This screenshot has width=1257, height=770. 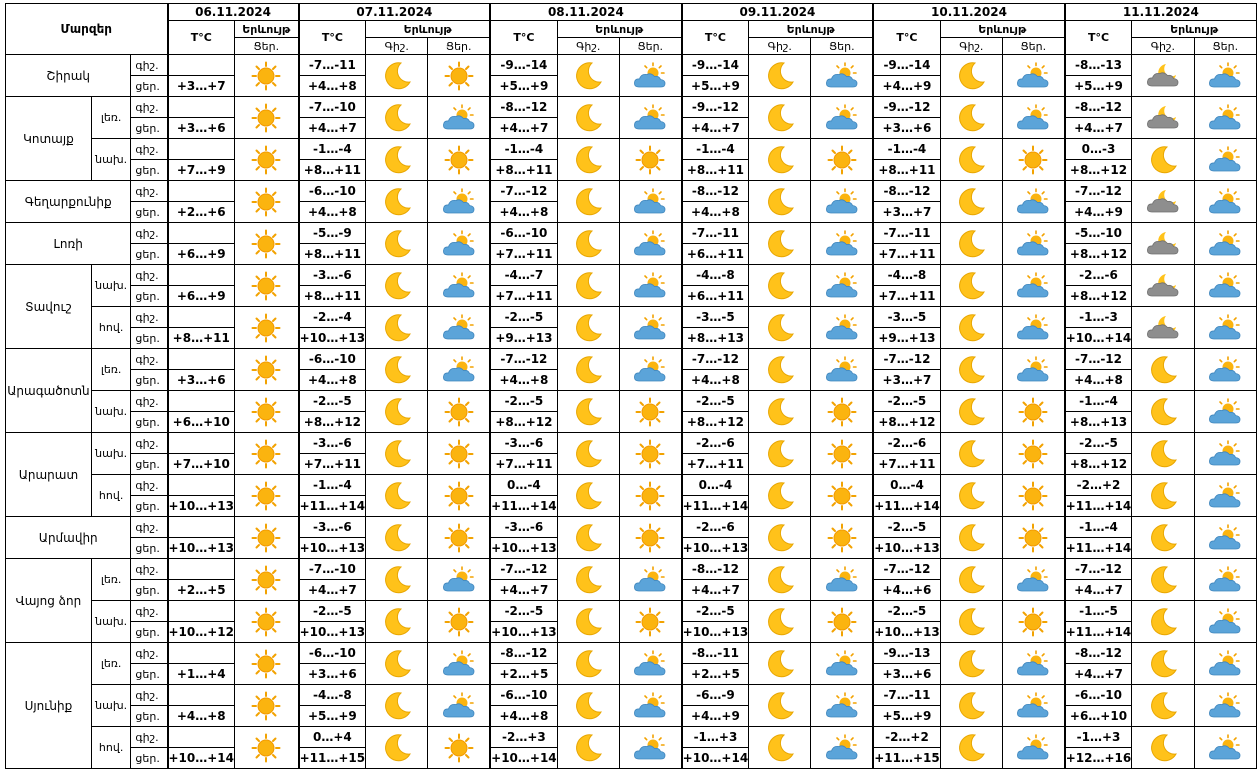 What do you see at coordinates (906, 590) in the screenshot?
I see `temperature-cell: +4…+6` at bounding box center [906, 590].